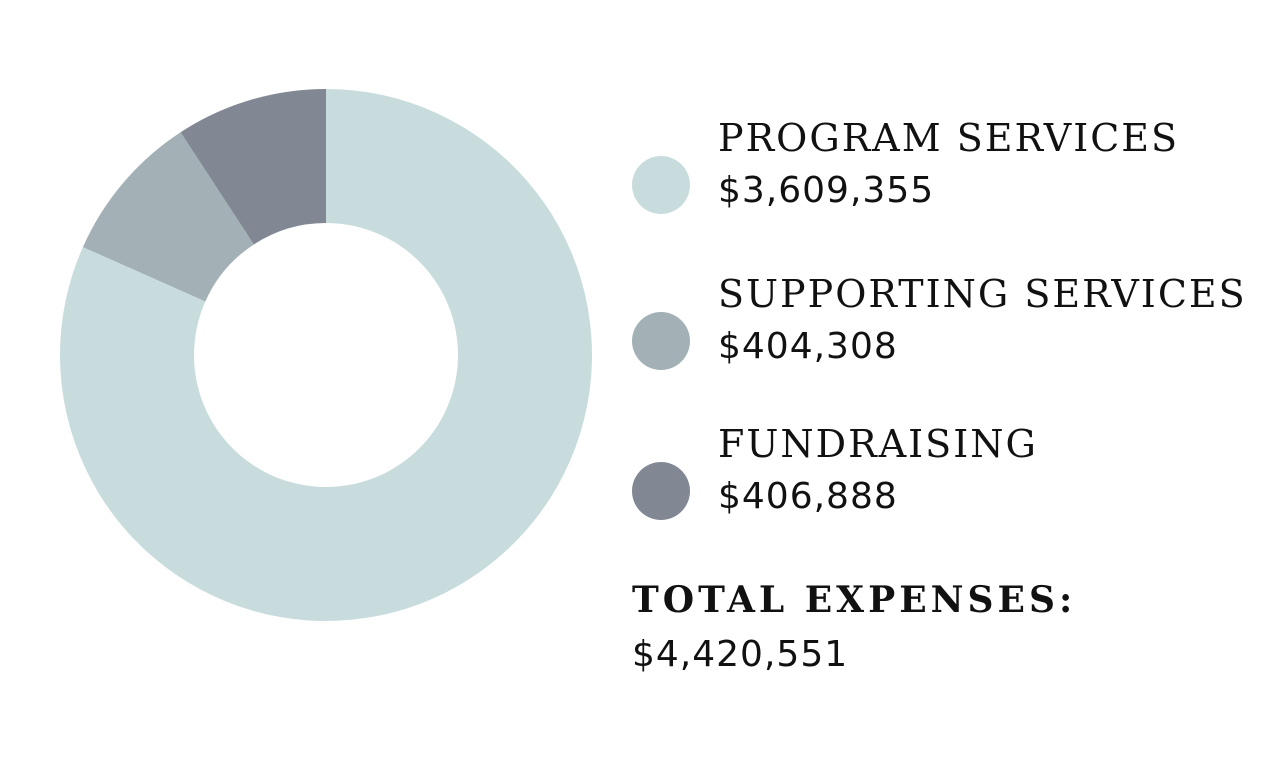  I want to click on legend-value-supporting-services: $404,308, so click(808, 346).